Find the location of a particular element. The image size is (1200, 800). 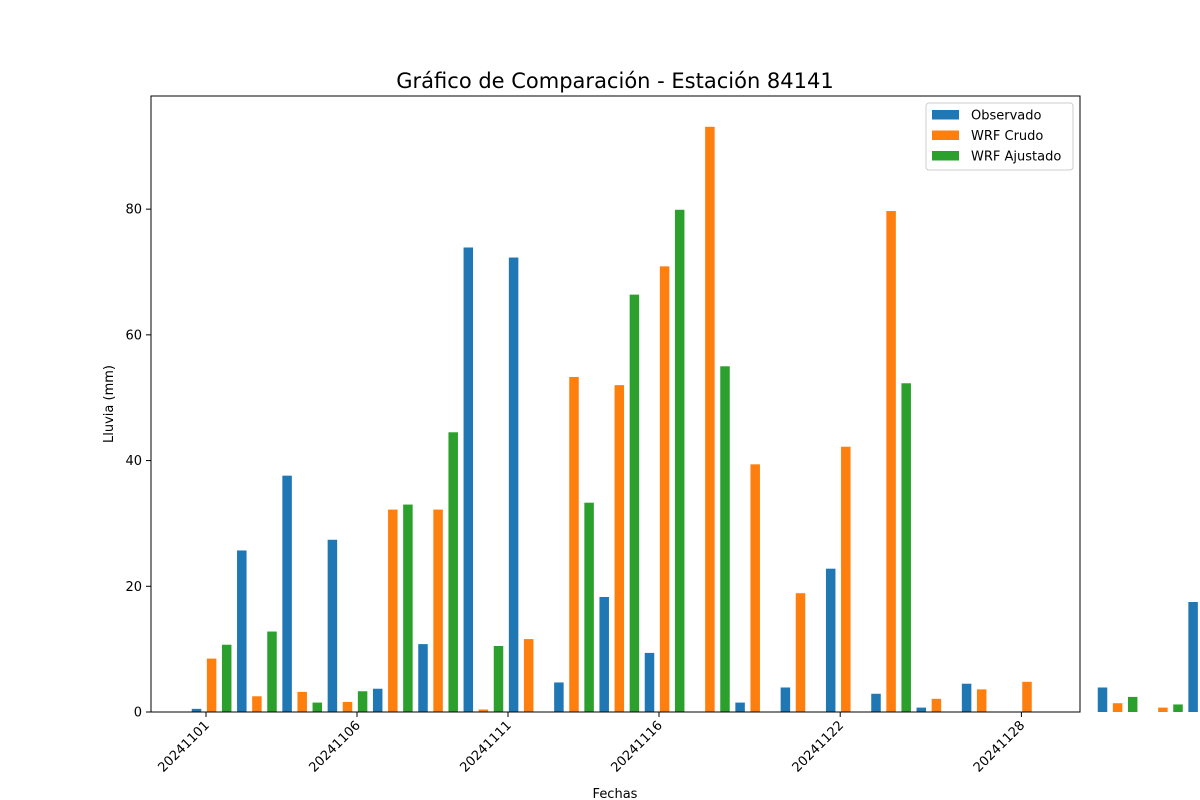

legend: Observado WRF Crudo WRF Ajustado is located at coordinates (999, 136).